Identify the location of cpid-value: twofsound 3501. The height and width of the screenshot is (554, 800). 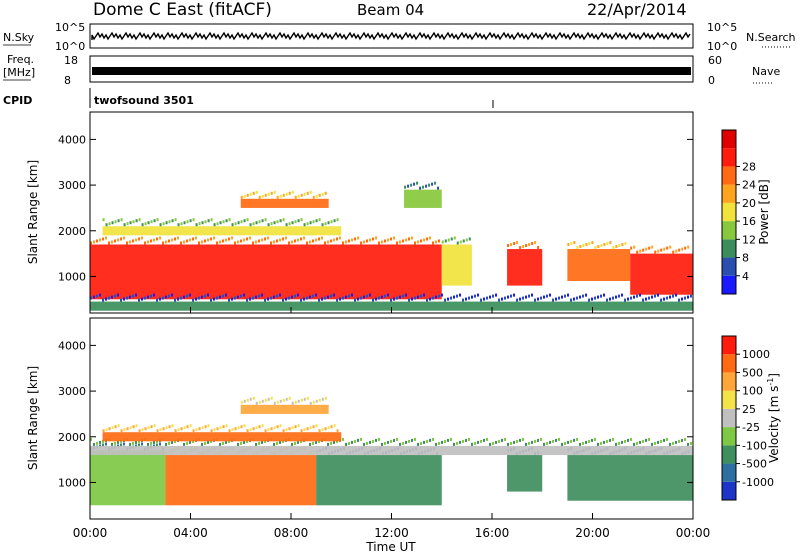
(144, 100).